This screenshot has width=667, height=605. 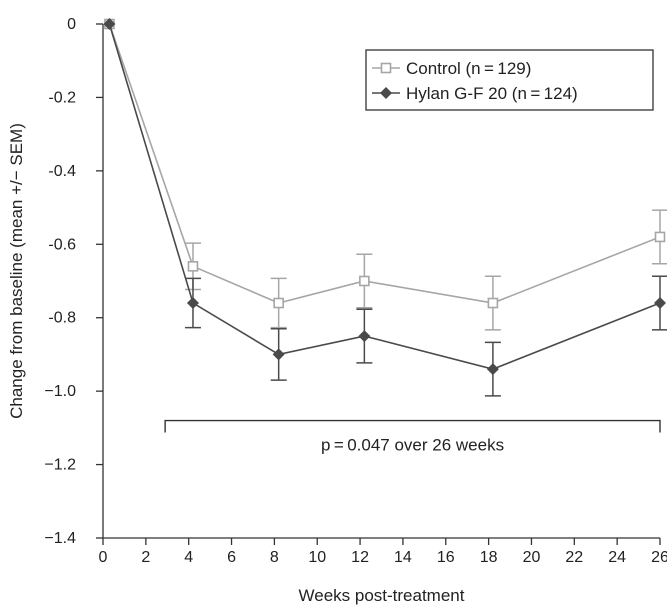 I want to click on y-tick-label: -0.6, so click(x=62, y=244).